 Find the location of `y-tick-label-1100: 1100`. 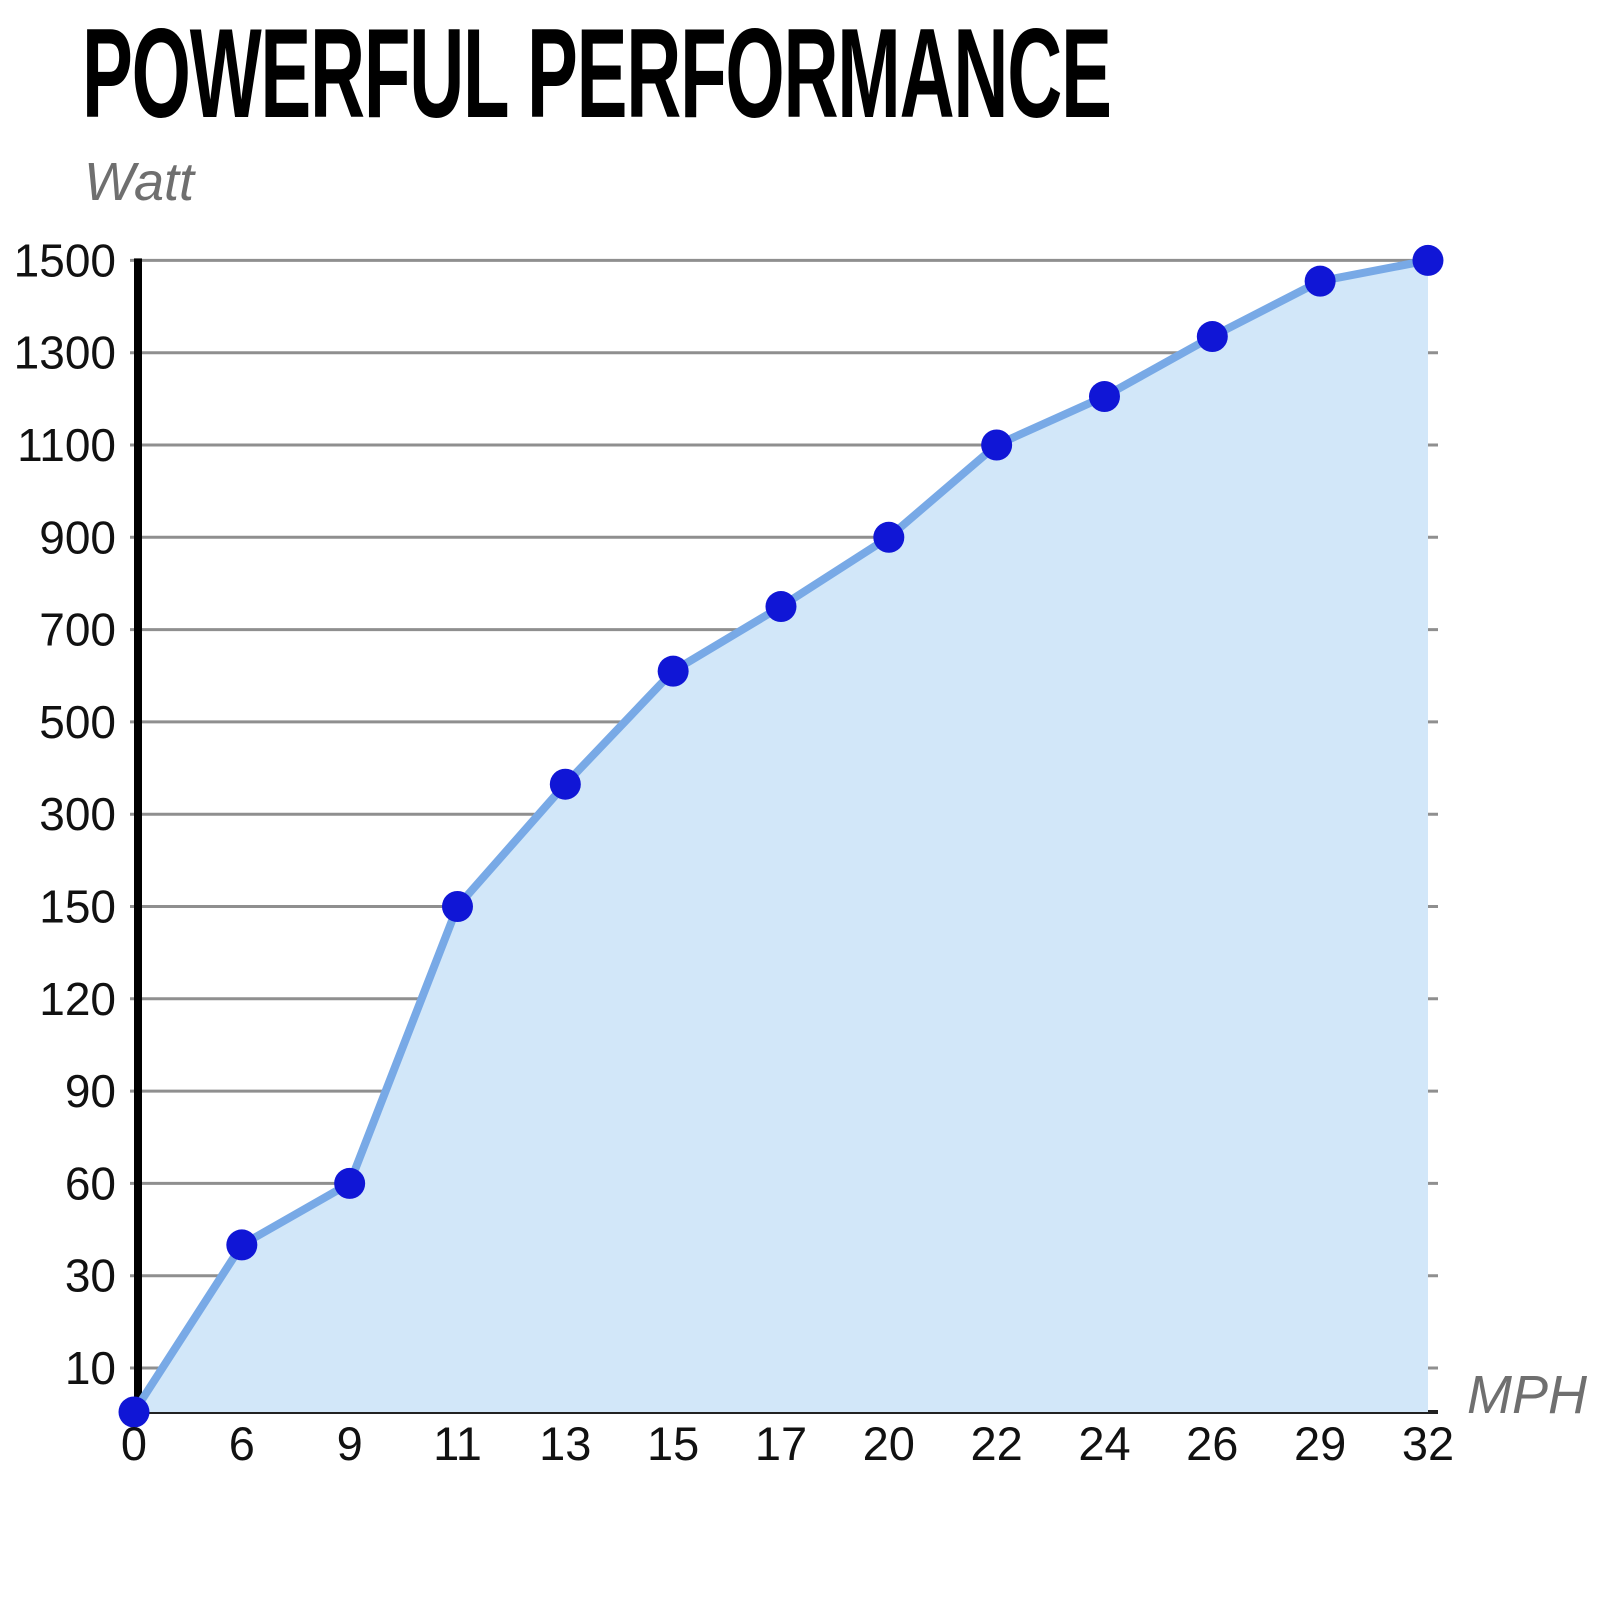

y-tick-label-1100: 1100 is located at coordinates (66, 445).